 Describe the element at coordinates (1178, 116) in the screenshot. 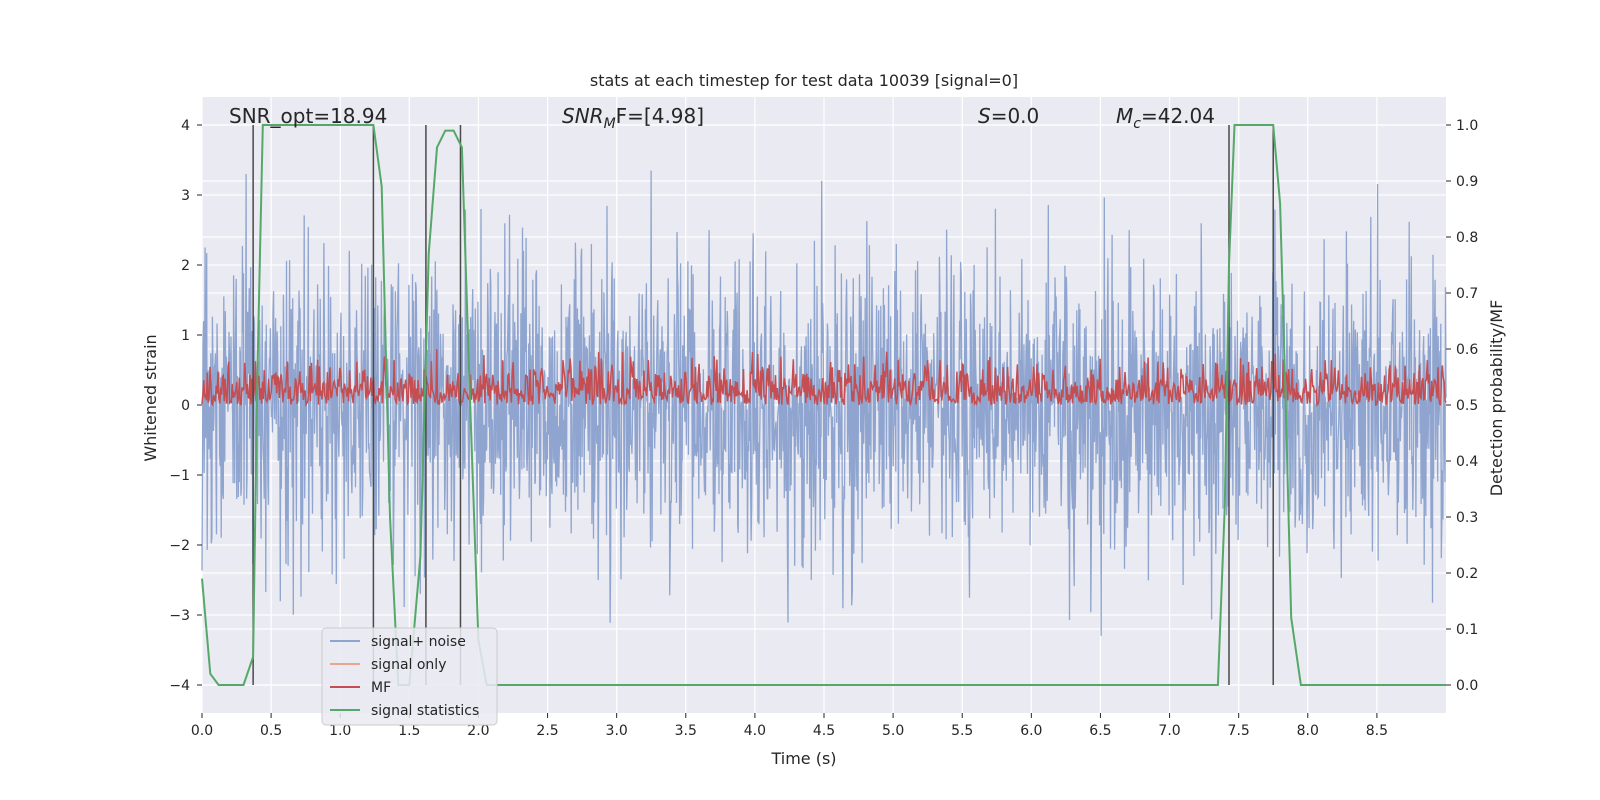

I see `annotation-mc-rest: =42.04` at that location.